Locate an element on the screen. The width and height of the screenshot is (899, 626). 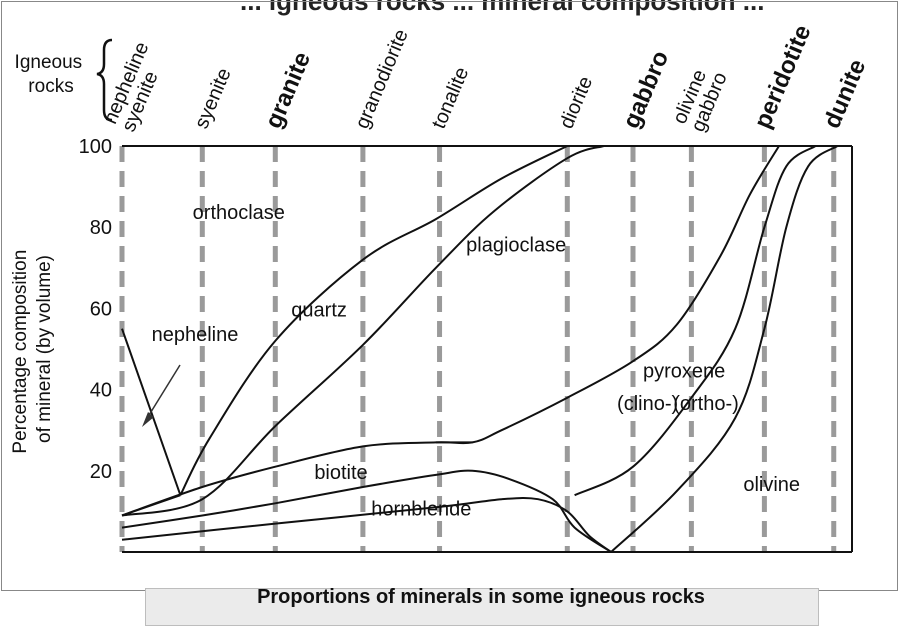
rock-label-dunite: dunite is located at coordinates (844, 94).